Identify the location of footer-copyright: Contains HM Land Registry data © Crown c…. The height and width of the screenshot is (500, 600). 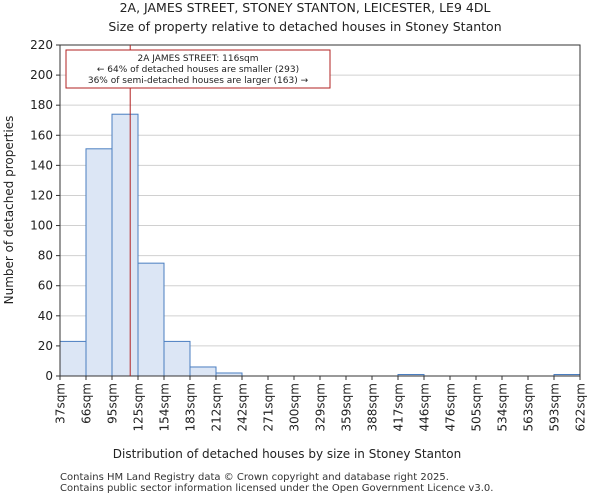
(254, 477).